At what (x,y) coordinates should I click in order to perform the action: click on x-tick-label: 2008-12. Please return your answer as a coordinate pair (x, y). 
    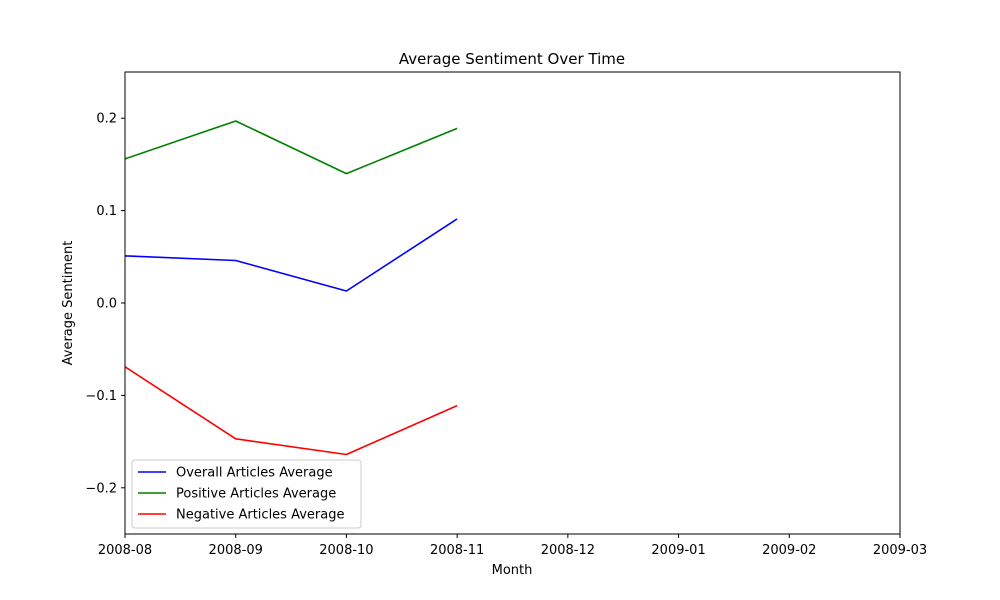
    Looking at the image, I should click on (568, 550).